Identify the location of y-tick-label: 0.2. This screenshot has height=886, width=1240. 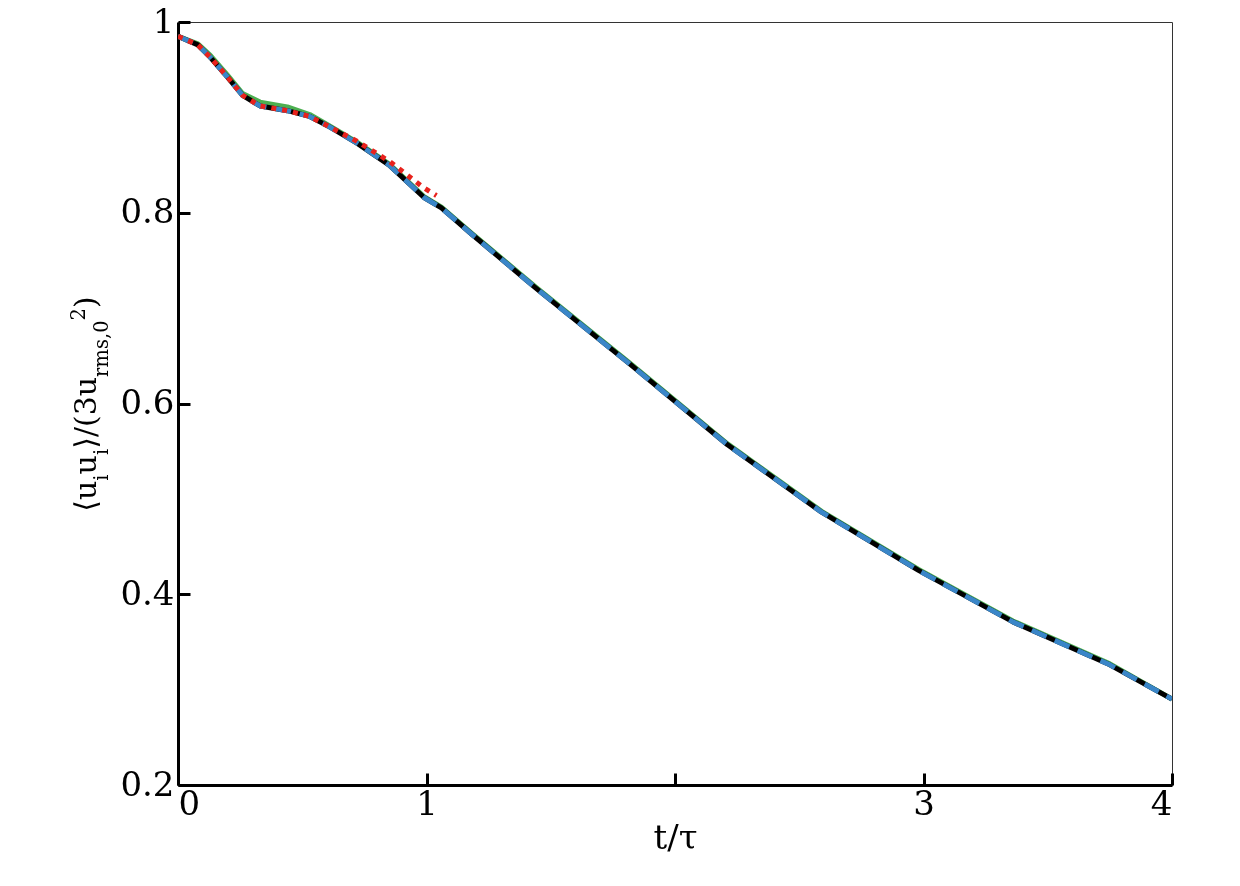
(147, 783).